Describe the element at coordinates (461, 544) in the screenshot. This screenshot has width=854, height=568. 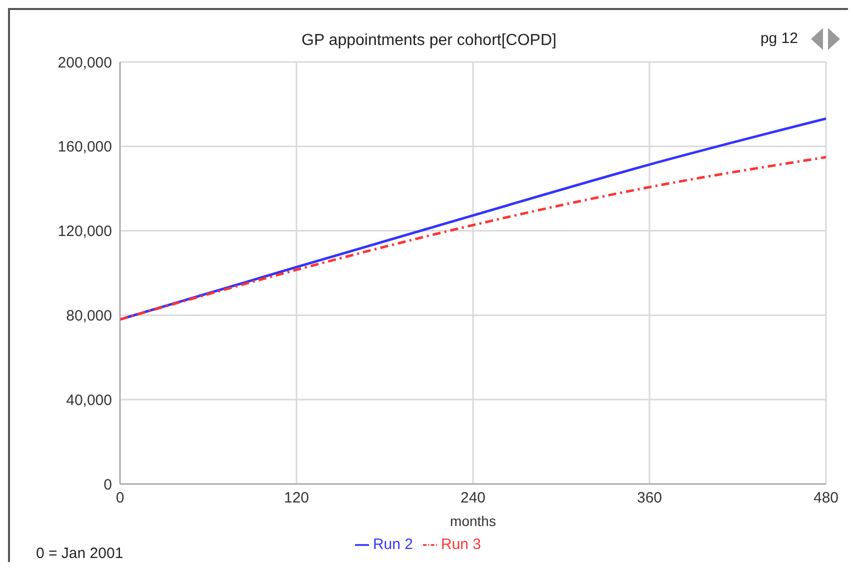
I see `legend-label: Run 3` at that location.